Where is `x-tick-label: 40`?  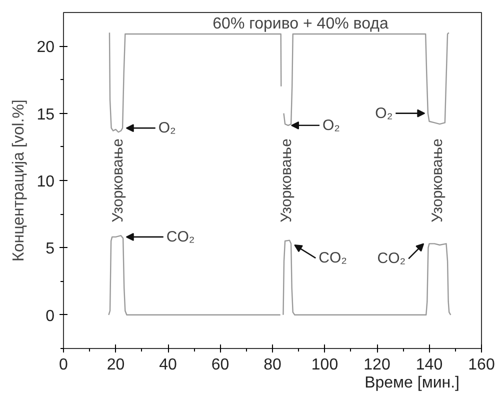
x-tick-label: 40 is located at coordinates (168, 365).